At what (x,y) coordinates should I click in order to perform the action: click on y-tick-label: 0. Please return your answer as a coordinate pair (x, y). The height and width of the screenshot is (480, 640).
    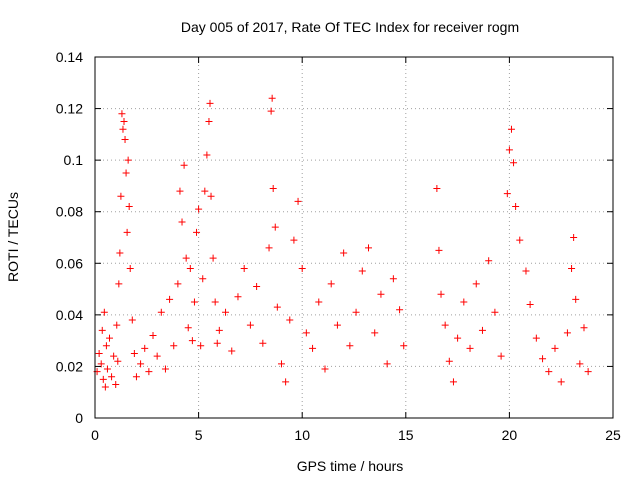
    Looking at the image, I should click on (79, 418).